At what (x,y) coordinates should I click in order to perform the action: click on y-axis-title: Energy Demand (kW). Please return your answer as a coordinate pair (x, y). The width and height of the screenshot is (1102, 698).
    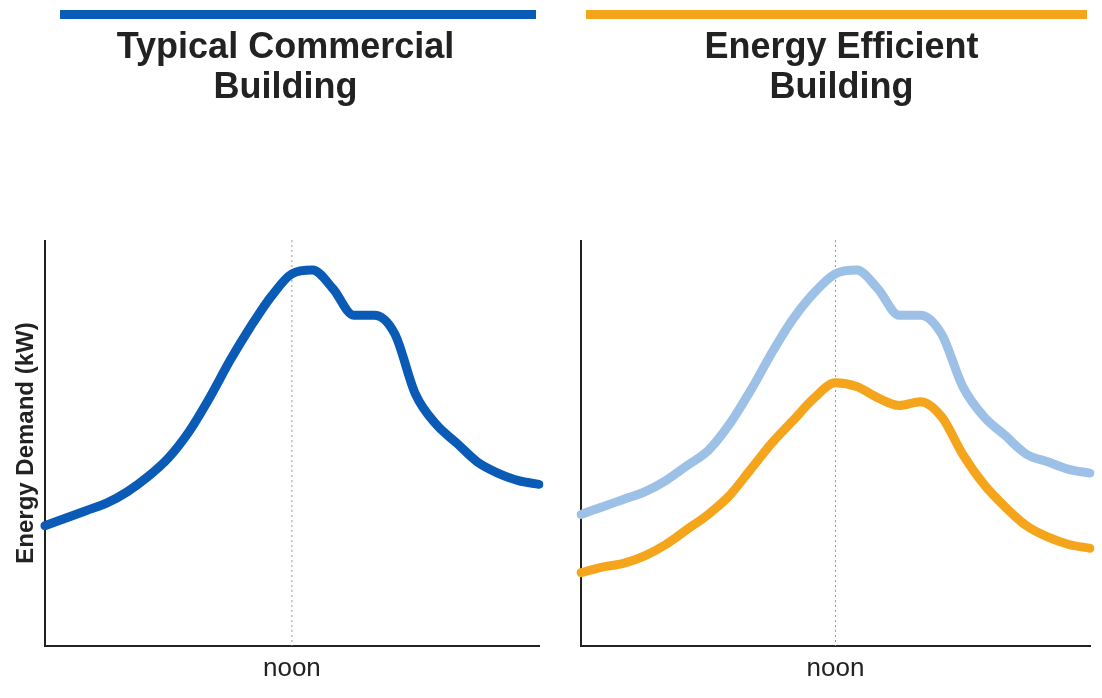
    Looking at the image, I should click on (25, 443).